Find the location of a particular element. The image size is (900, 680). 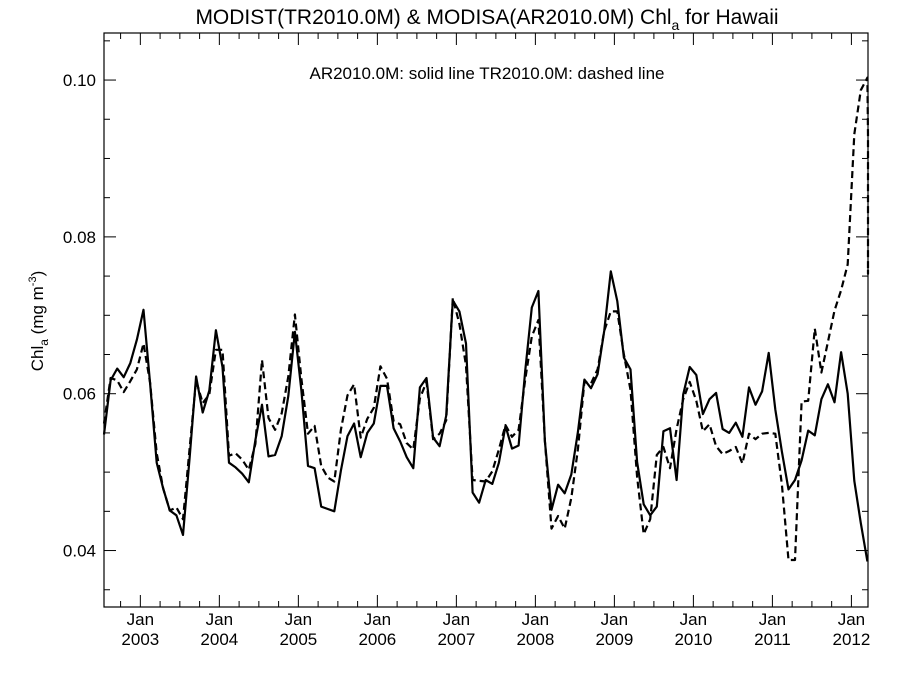

x-tick-year-label: 2005 is located at coordinates (298, 639).